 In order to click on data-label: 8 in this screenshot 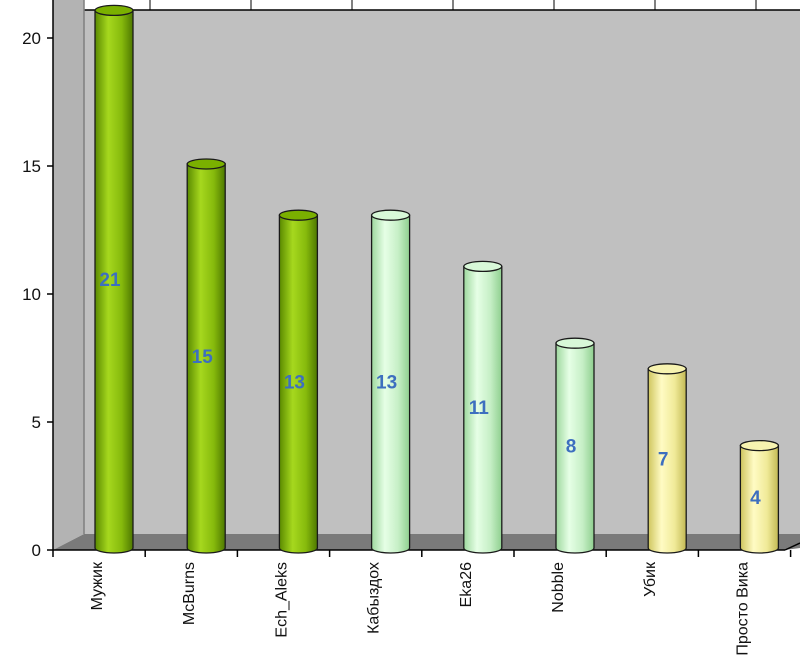, I will do `click(571, 447)`.